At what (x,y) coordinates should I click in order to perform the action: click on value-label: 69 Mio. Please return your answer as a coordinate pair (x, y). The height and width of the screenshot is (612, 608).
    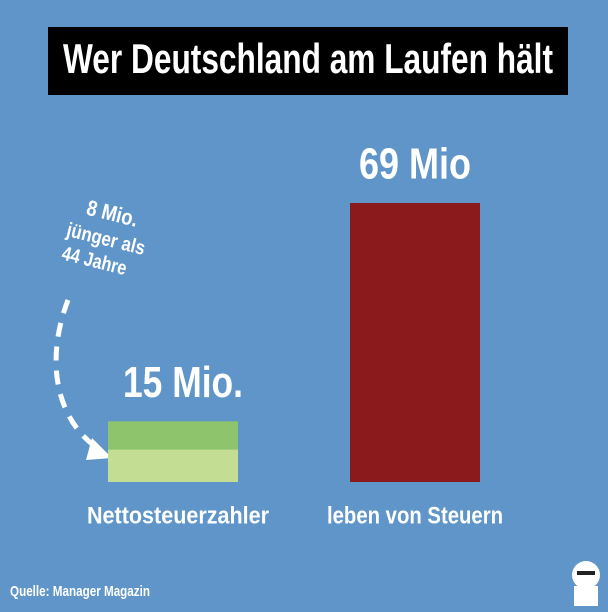
    Looking at the image, I should click on (415, 164).